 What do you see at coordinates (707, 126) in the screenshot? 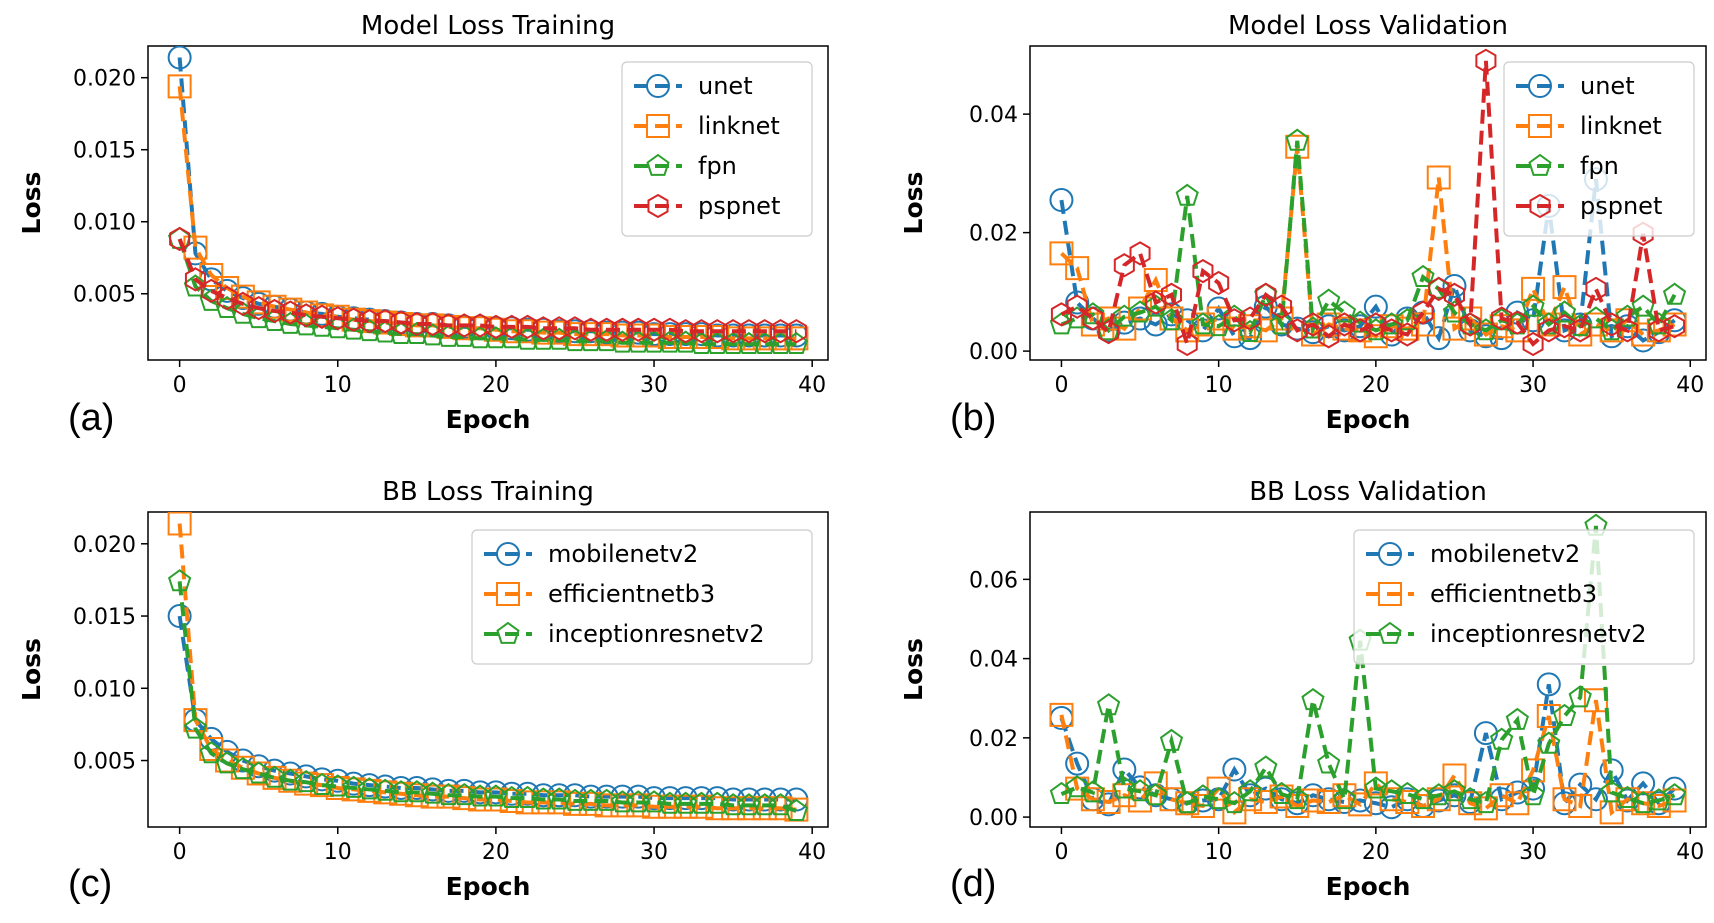
I see `legend-item-linknet: linknet` at bounding box center [707, 126].